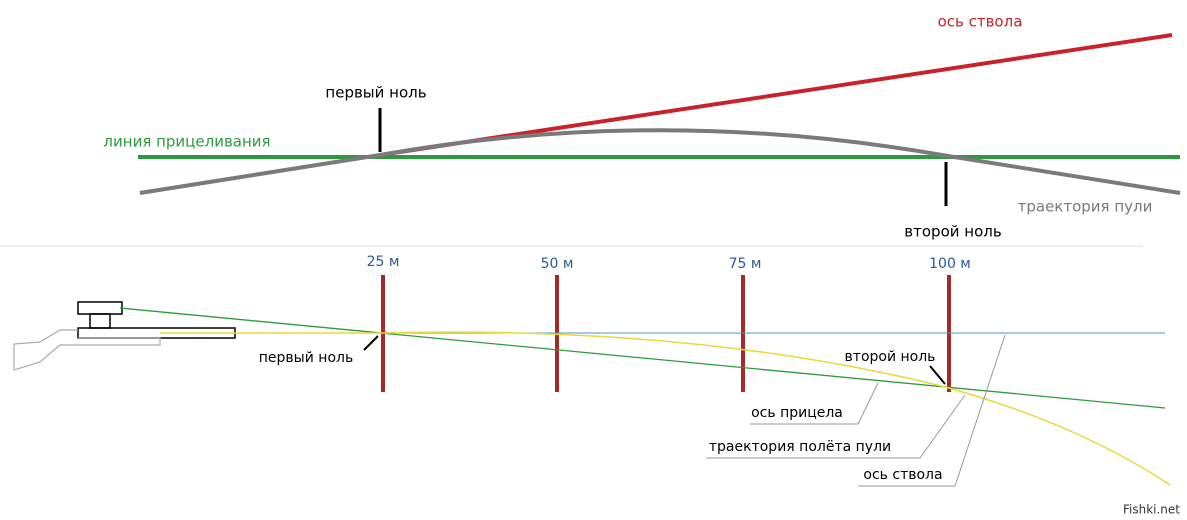  I want to click on distance-label: 75 м, so click(745, 264).